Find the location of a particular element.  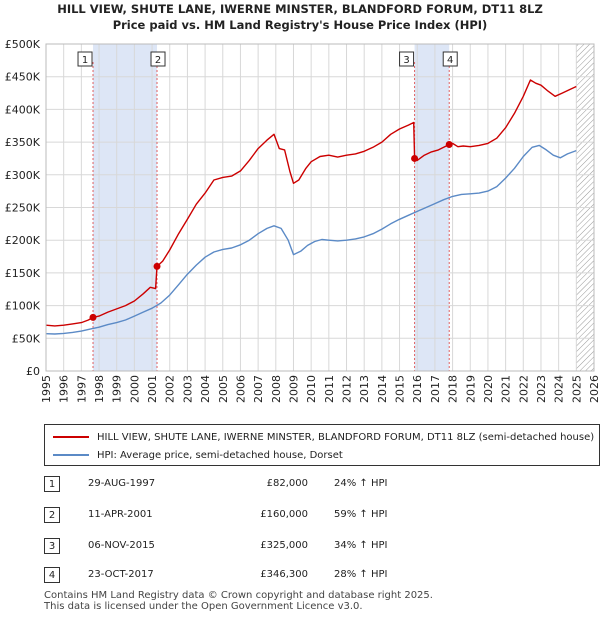

transaction-number: 4 is located at coordinates (52, 575).